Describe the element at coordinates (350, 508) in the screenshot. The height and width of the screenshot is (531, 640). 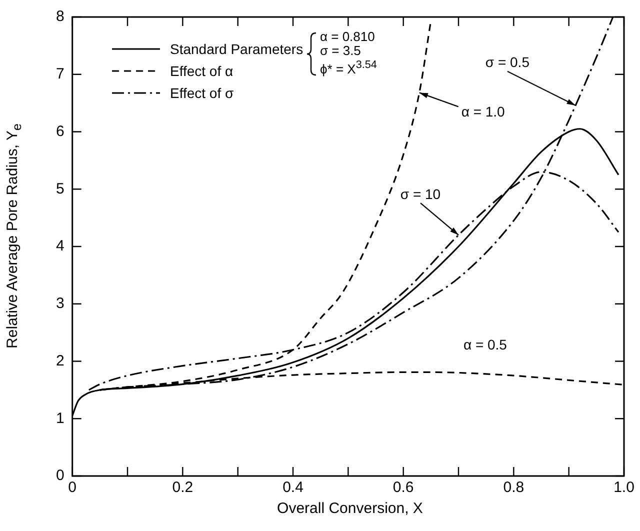
I see `x-axis-title: Overall Conversion, X` at that location.